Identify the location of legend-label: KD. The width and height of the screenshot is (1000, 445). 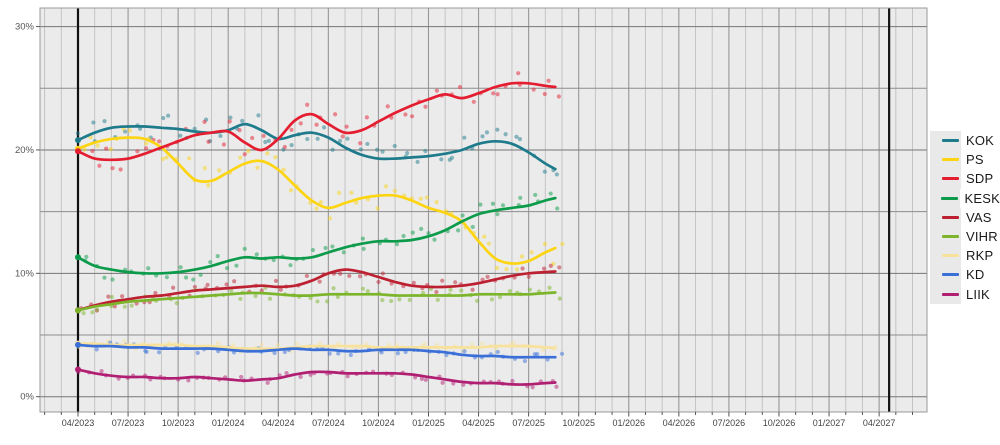
(975, 275).